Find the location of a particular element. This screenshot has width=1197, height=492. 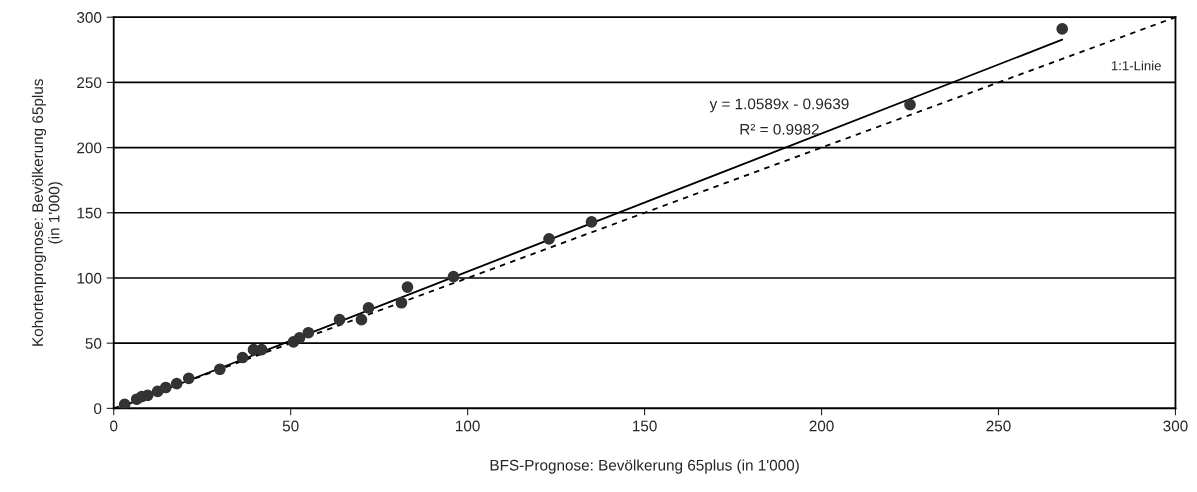

annotation: 1:1-Linie is located at coordinates (1136, 65).